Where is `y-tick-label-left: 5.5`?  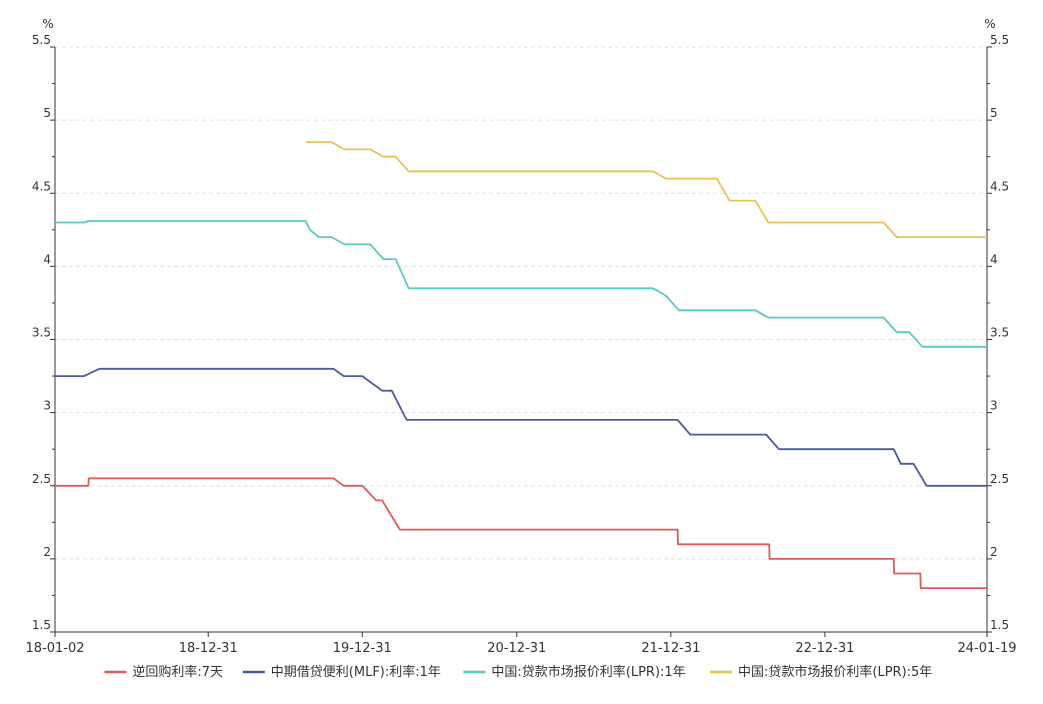 y-tick-label-left: 5.5 is located at coordinates (41, 40).